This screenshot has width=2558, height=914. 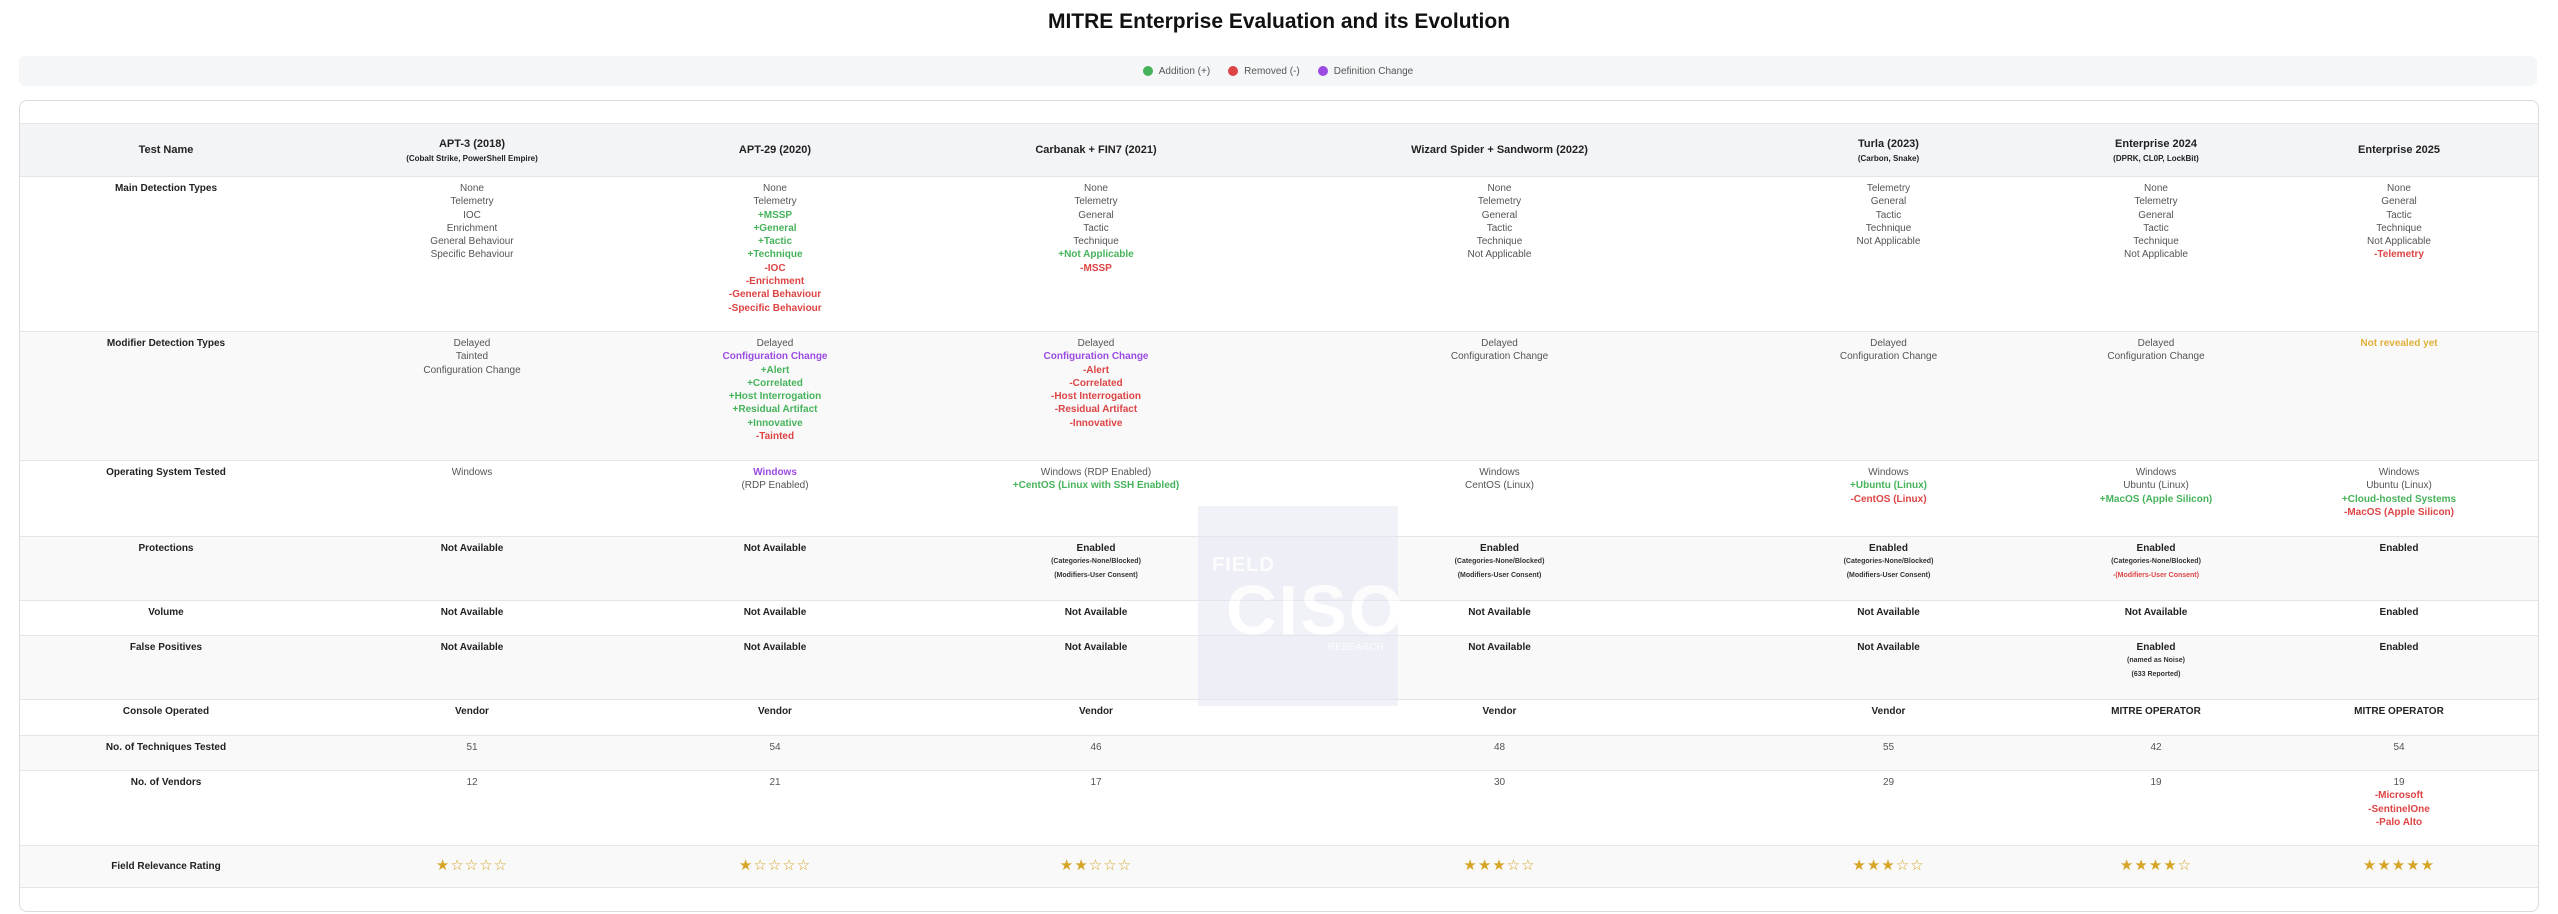 What do you see at coordinates (775, 308) in the screenshot?
I see `cell-line: -Specific Behaviour` at bounding box center [775, 308].